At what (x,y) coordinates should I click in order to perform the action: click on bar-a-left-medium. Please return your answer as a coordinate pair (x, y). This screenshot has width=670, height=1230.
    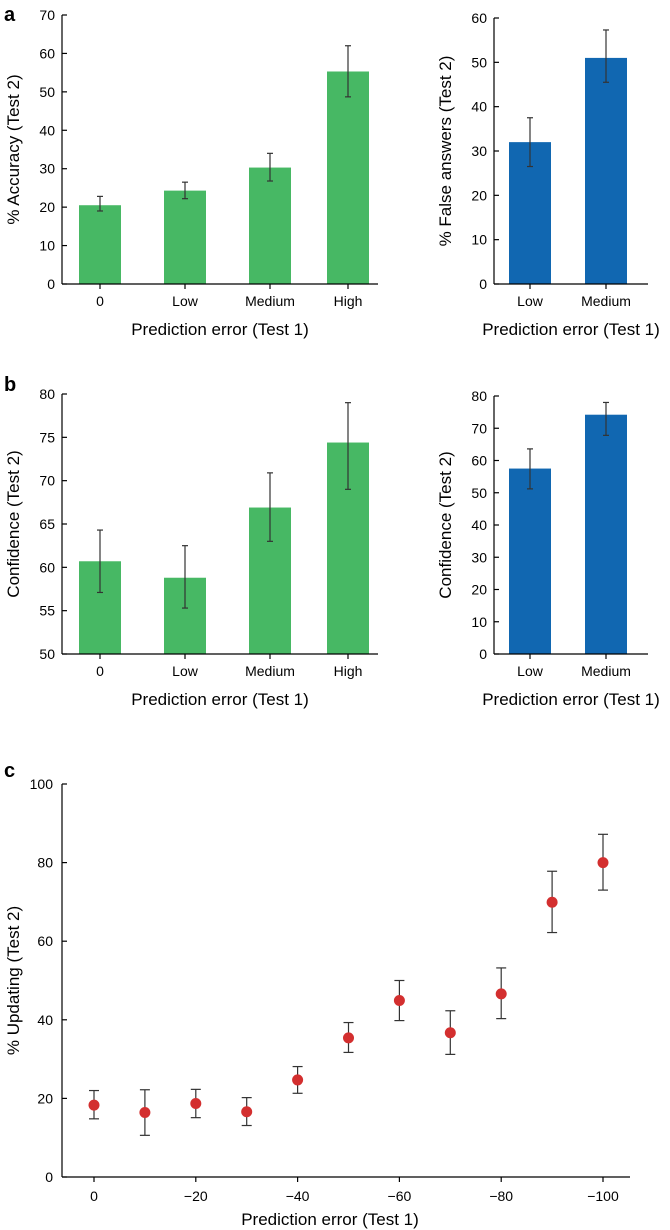
    Looking at the image, I should click on (270, 225).